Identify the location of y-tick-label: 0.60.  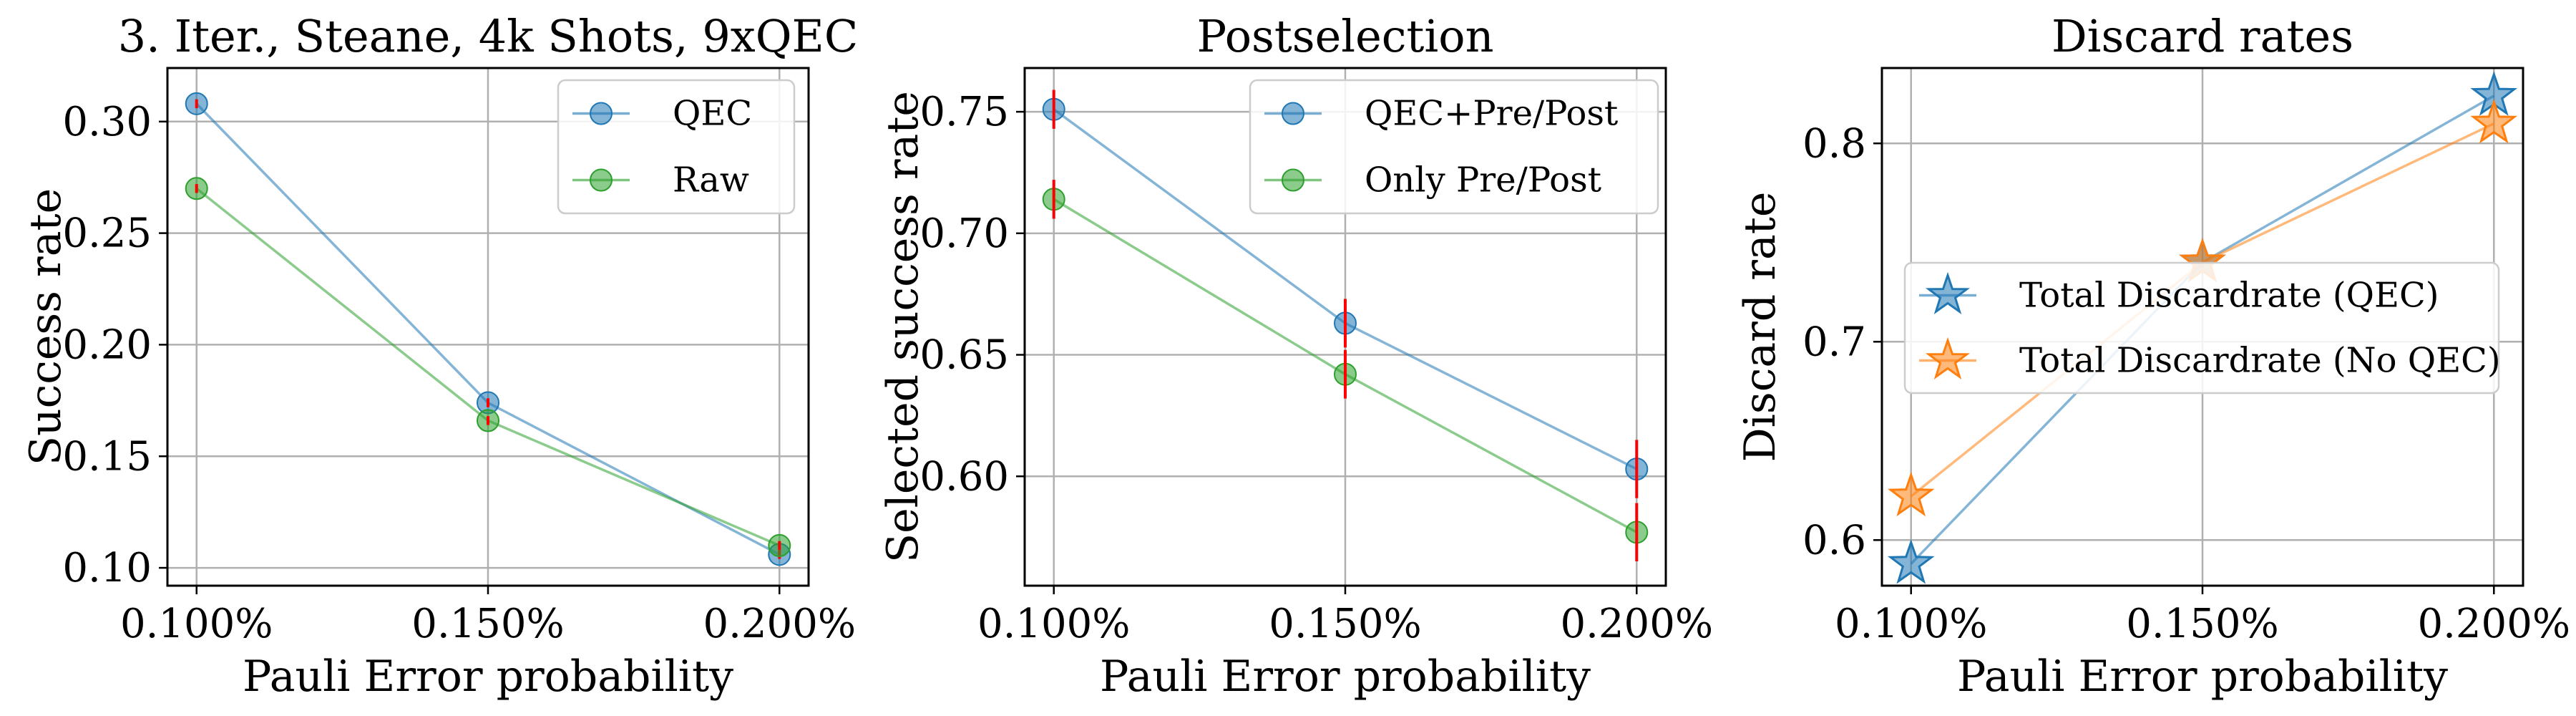
(964, 476).